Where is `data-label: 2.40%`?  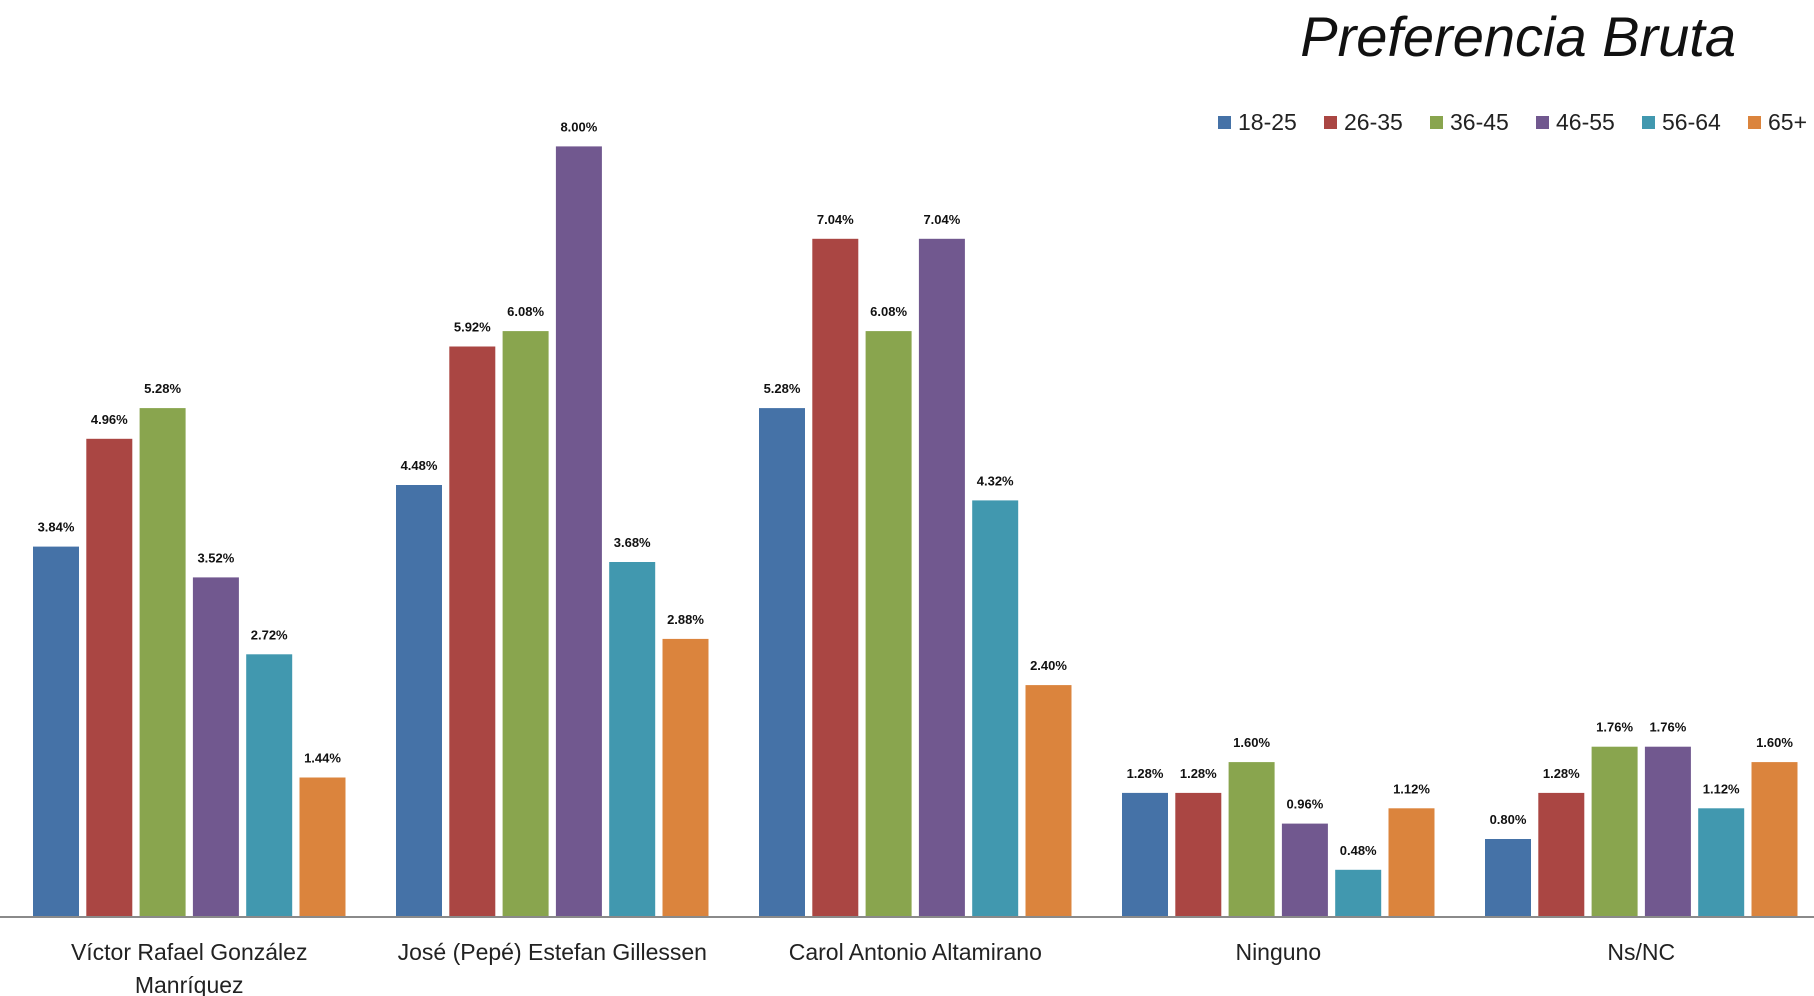
data-label: 2.40% is located at coordinates (1048, 665).